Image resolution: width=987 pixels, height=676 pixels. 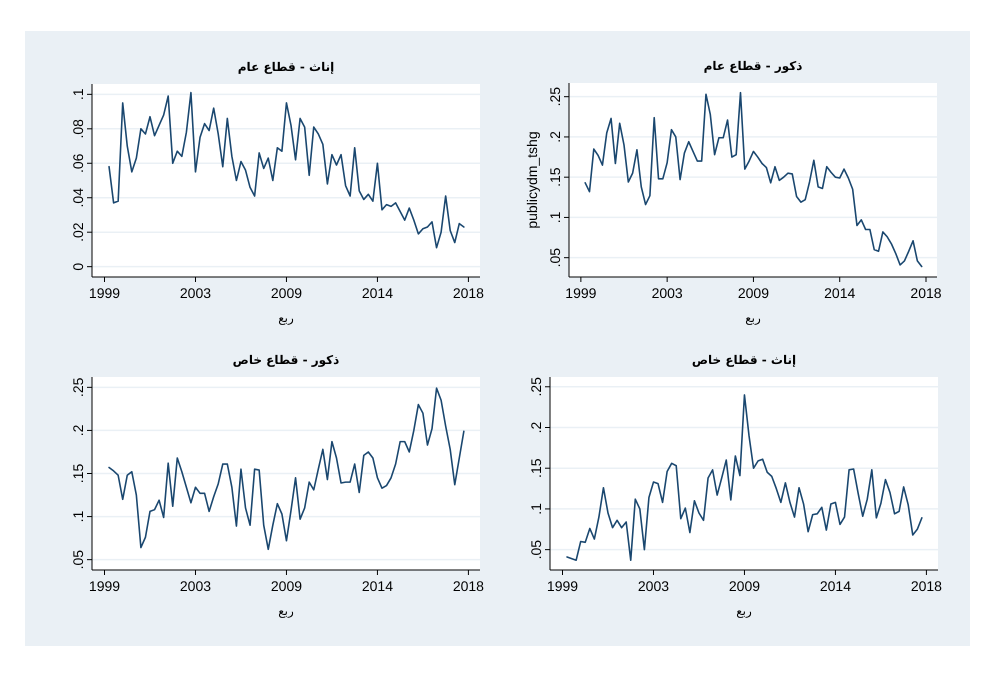 I want to click on y-axis-title: publicydm_tshg, so click(x=532, y=180).